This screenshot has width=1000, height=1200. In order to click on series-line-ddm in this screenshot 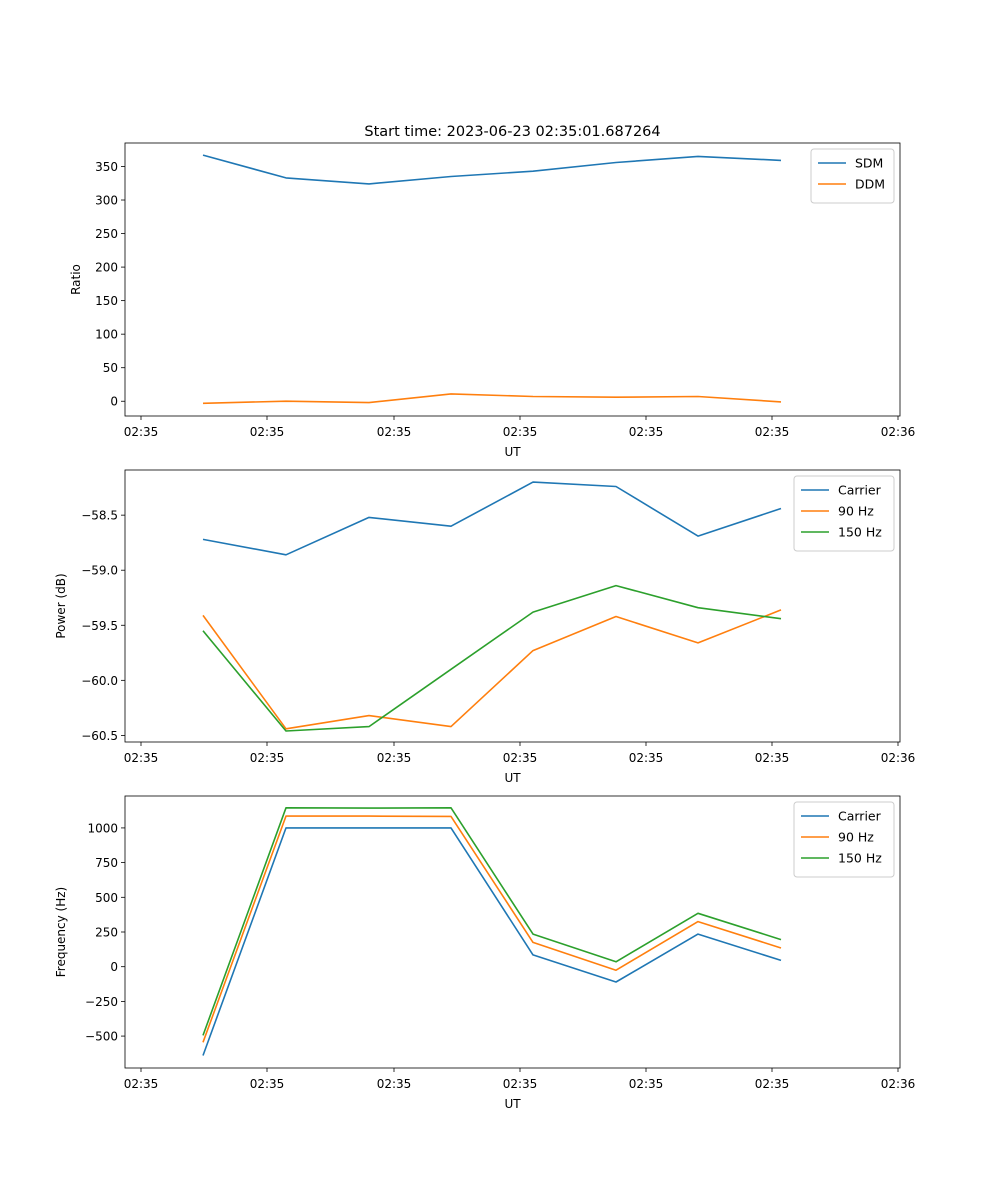, I will do `click(492, 399)`.